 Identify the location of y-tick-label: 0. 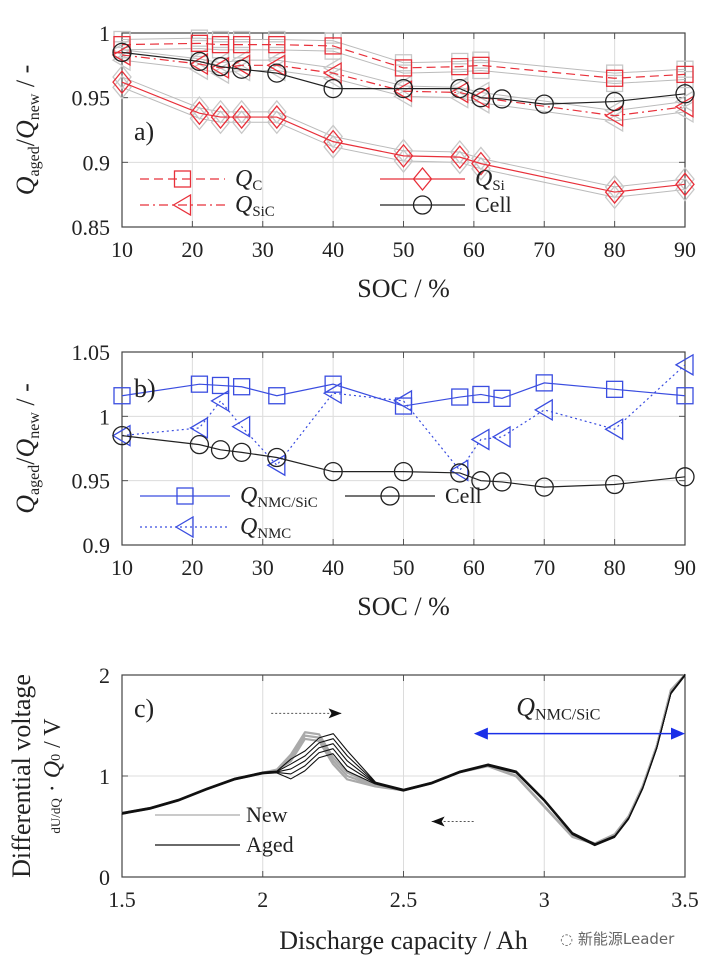
(104, 877).